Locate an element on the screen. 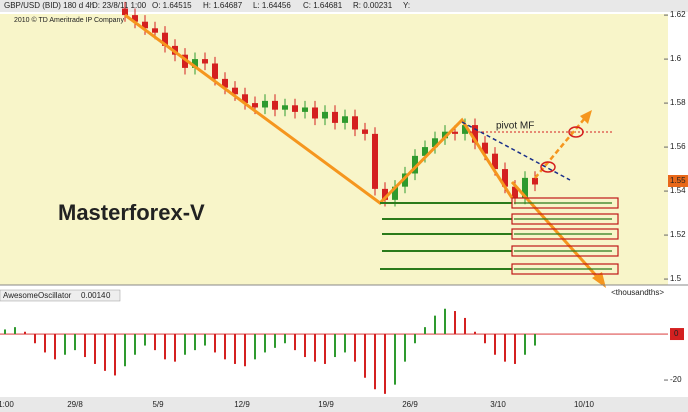  y-tick-label: 1.58 is located at coordinates (678, 102).